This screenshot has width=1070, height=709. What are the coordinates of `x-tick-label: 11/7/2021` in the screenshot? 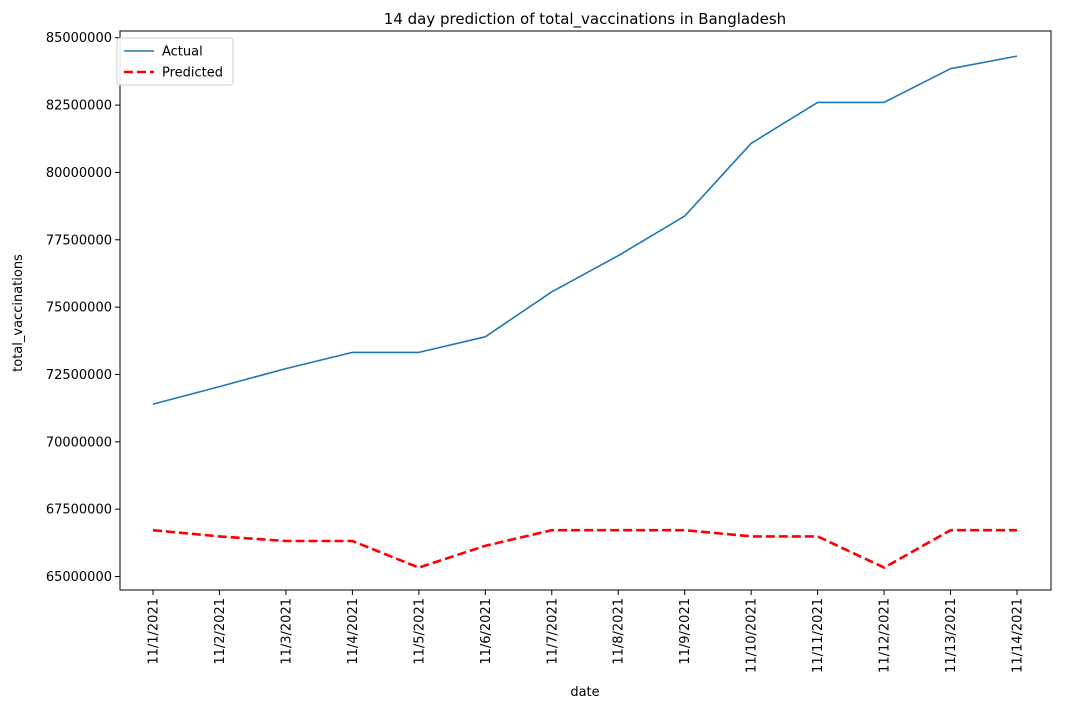 It's located at (552, 631).